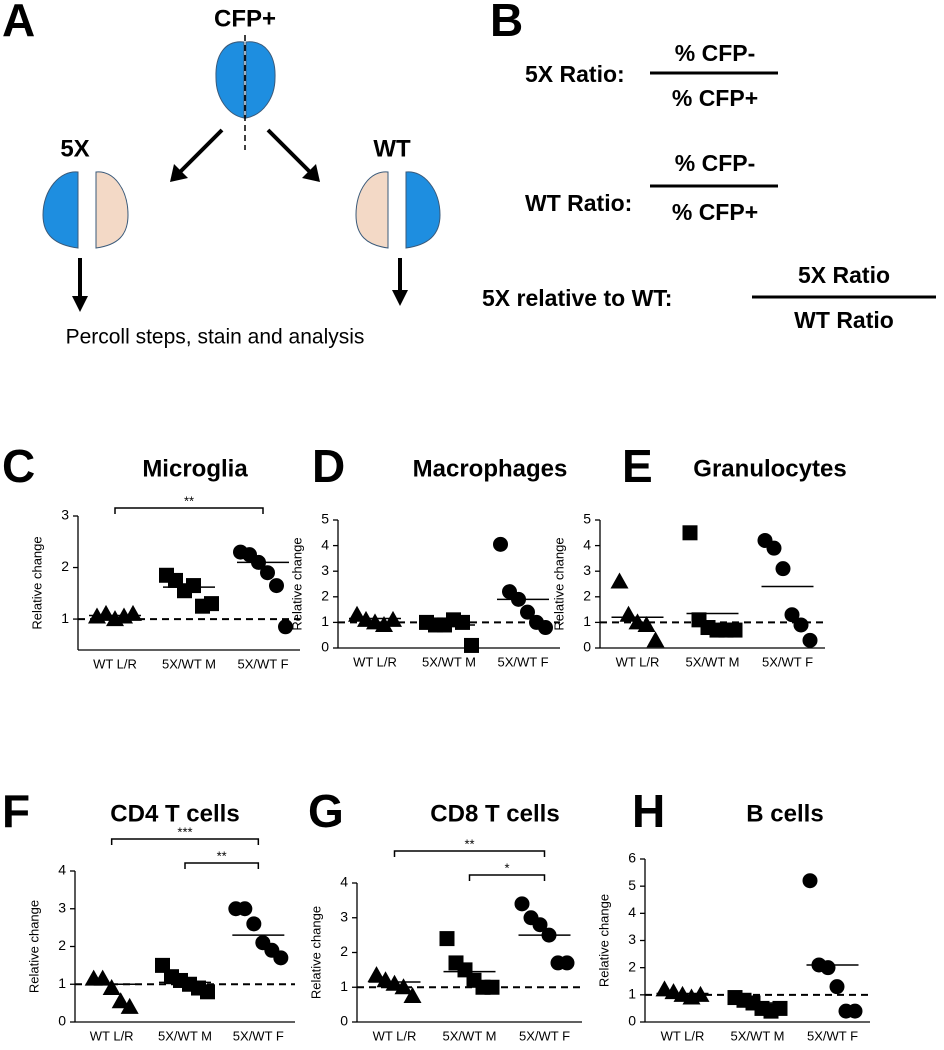  What do you see at coordinates (392, 148) in the screenshot?
I see `brain-label: WT` at bounding box center [392, 148].